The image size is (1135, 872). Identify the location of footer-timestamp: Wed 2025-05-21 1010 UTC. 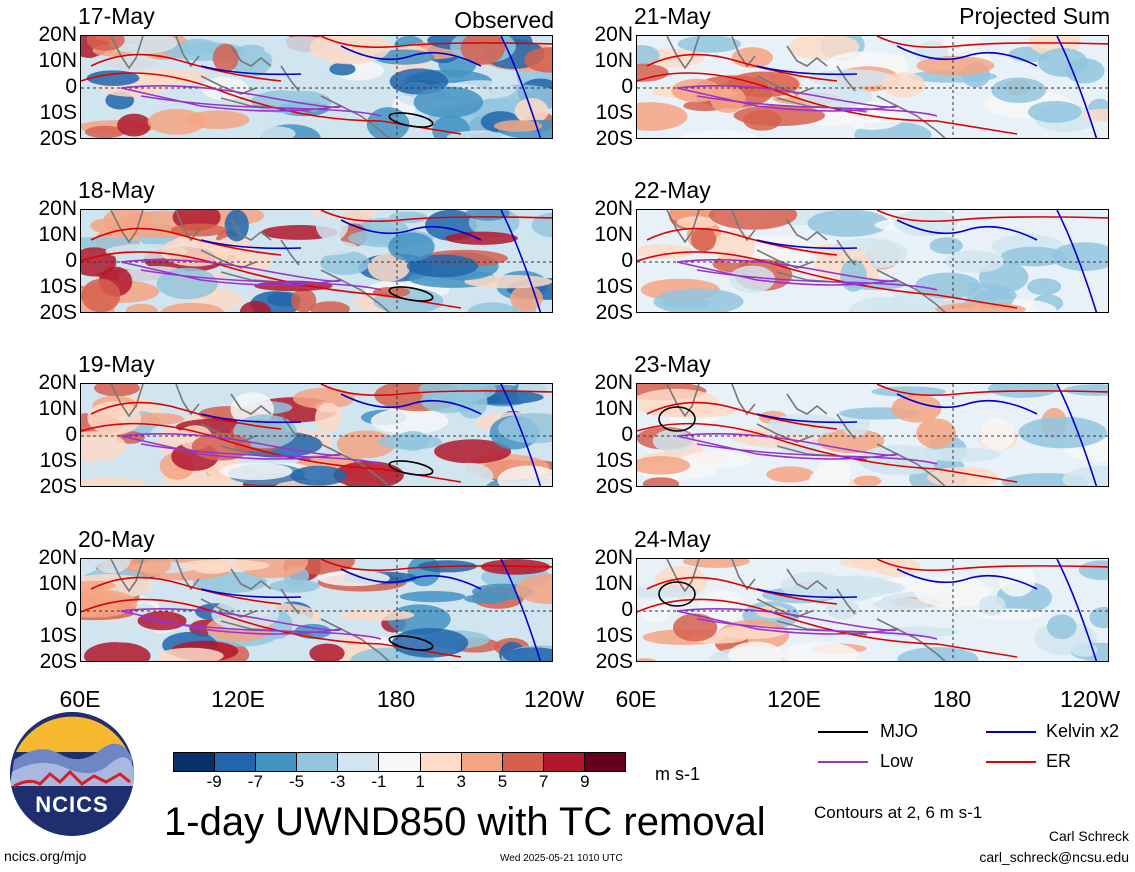
(561, 858).